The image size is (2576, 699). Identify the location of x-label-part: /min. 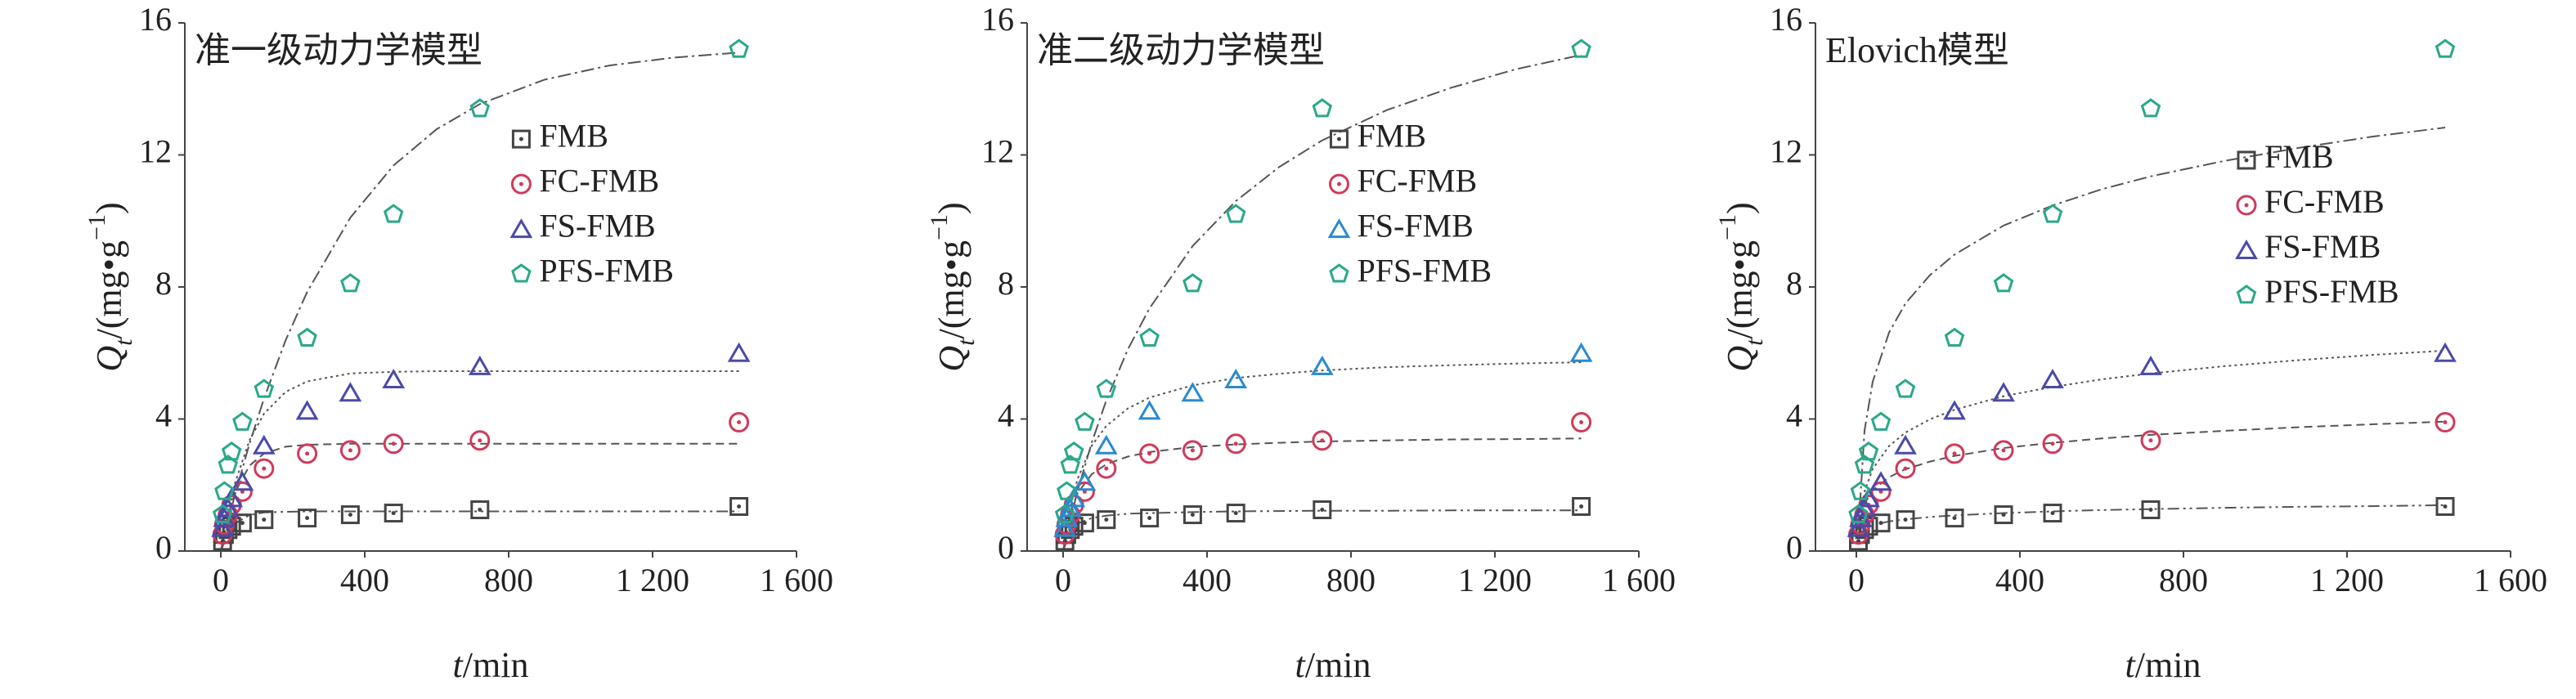
(2168, 665).